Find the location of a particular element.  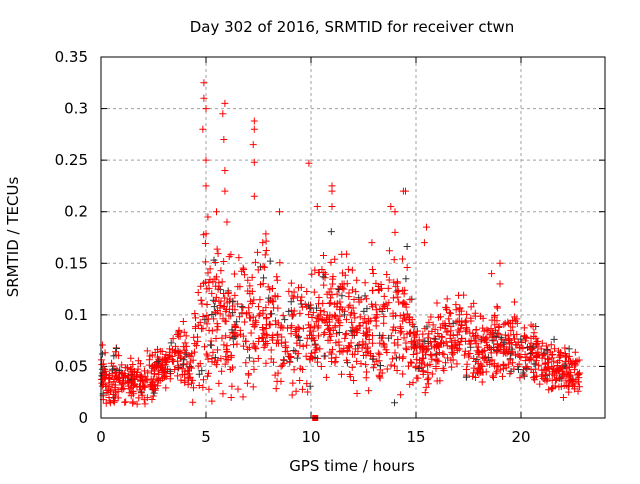

x-tick-label: 15 is located at coordinates (415, 437).